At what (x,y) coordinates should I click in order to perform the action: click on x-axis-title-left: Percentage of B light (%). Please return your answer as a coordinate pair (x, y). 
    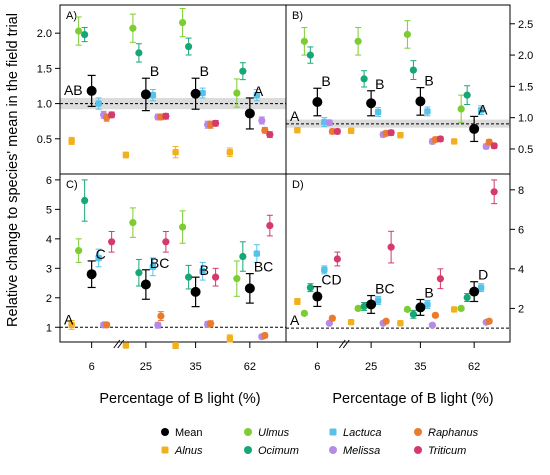
    Looking at the image, I should click on (179, 399).